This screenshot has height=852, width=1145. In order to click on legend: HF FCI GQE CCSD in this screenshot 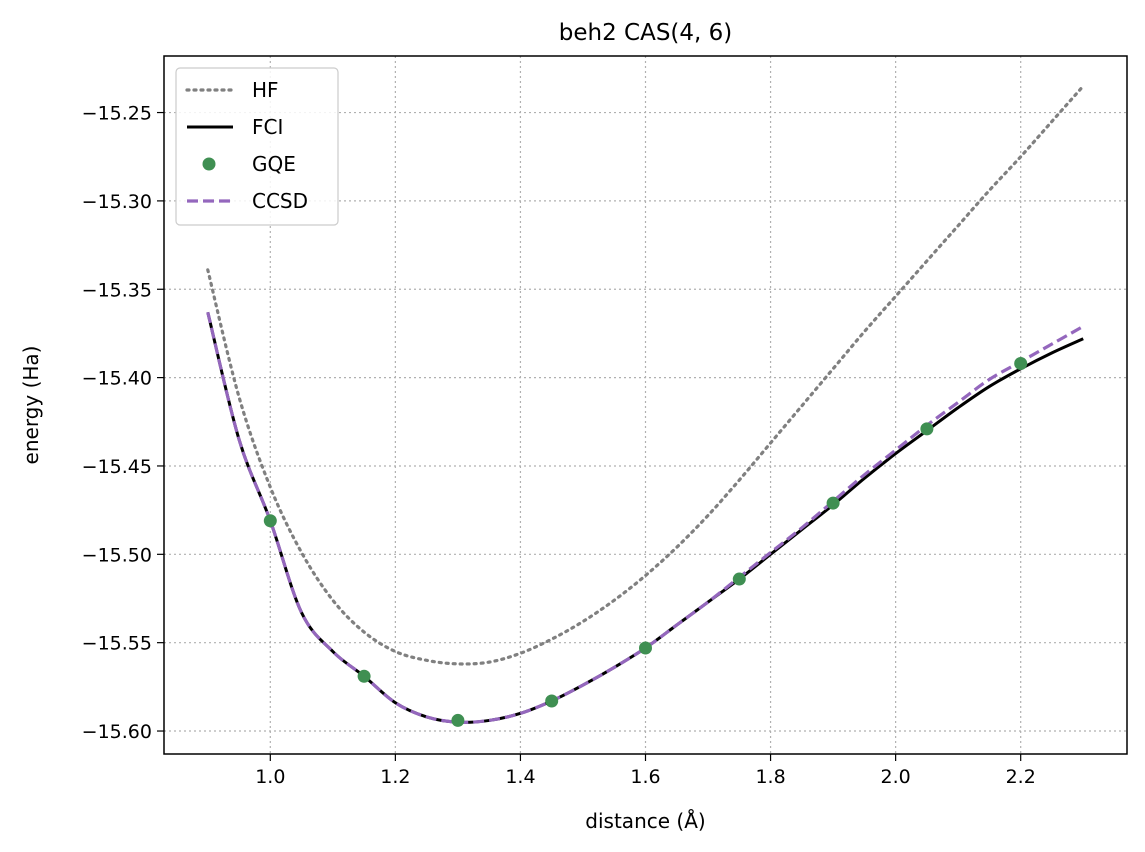, I will do `click(257, 146)`.